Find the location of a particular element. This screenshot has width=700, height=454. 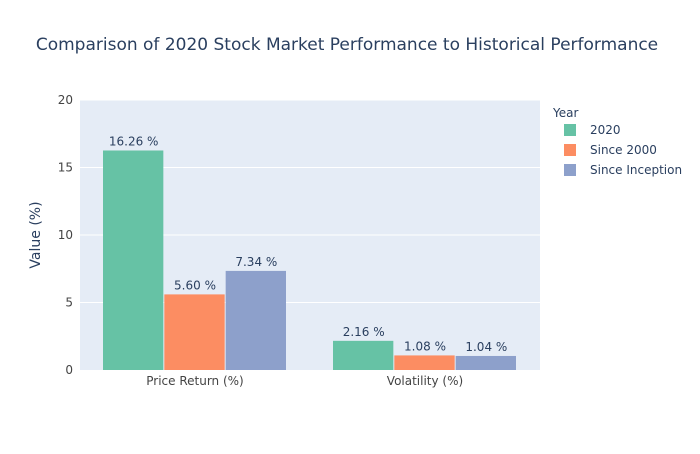

legend-label: Since Inception is located at coordinates (636, 170).